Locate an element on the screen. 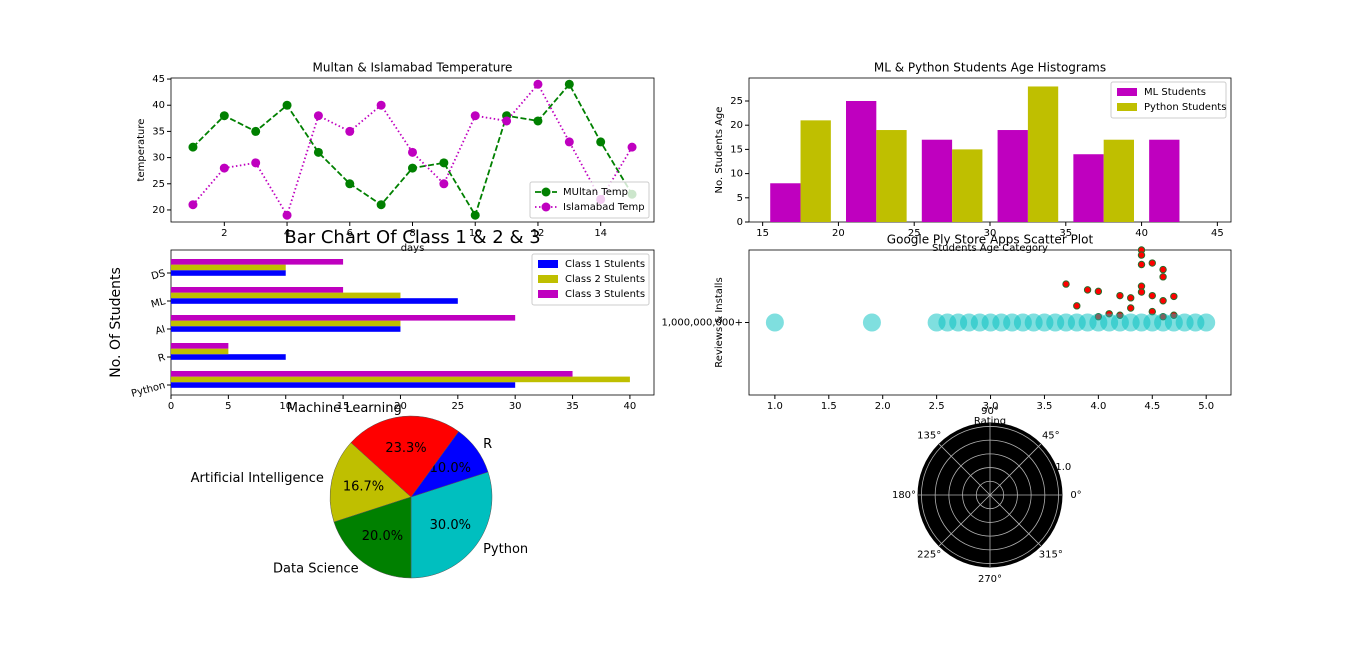  slice-label: R is located at coordinates (487, 444).